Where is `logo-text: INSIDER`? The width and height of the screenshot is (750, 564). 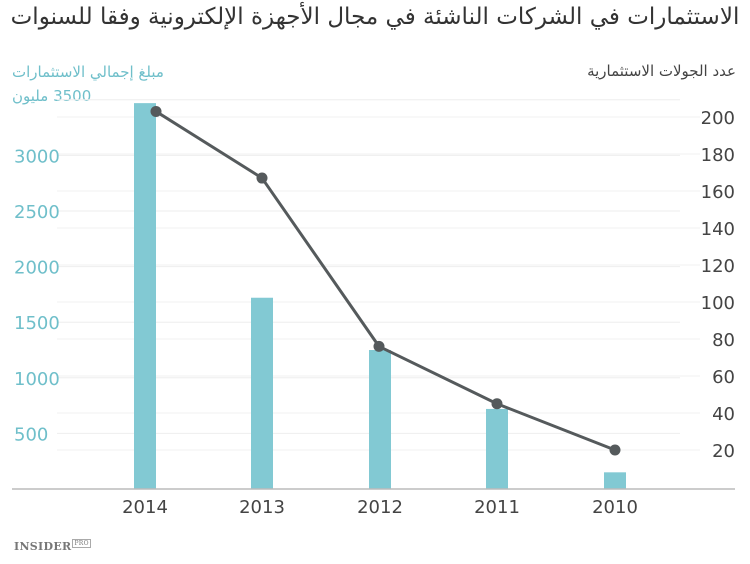
logo-text: INSIDER is located at coordinates (43, 546).